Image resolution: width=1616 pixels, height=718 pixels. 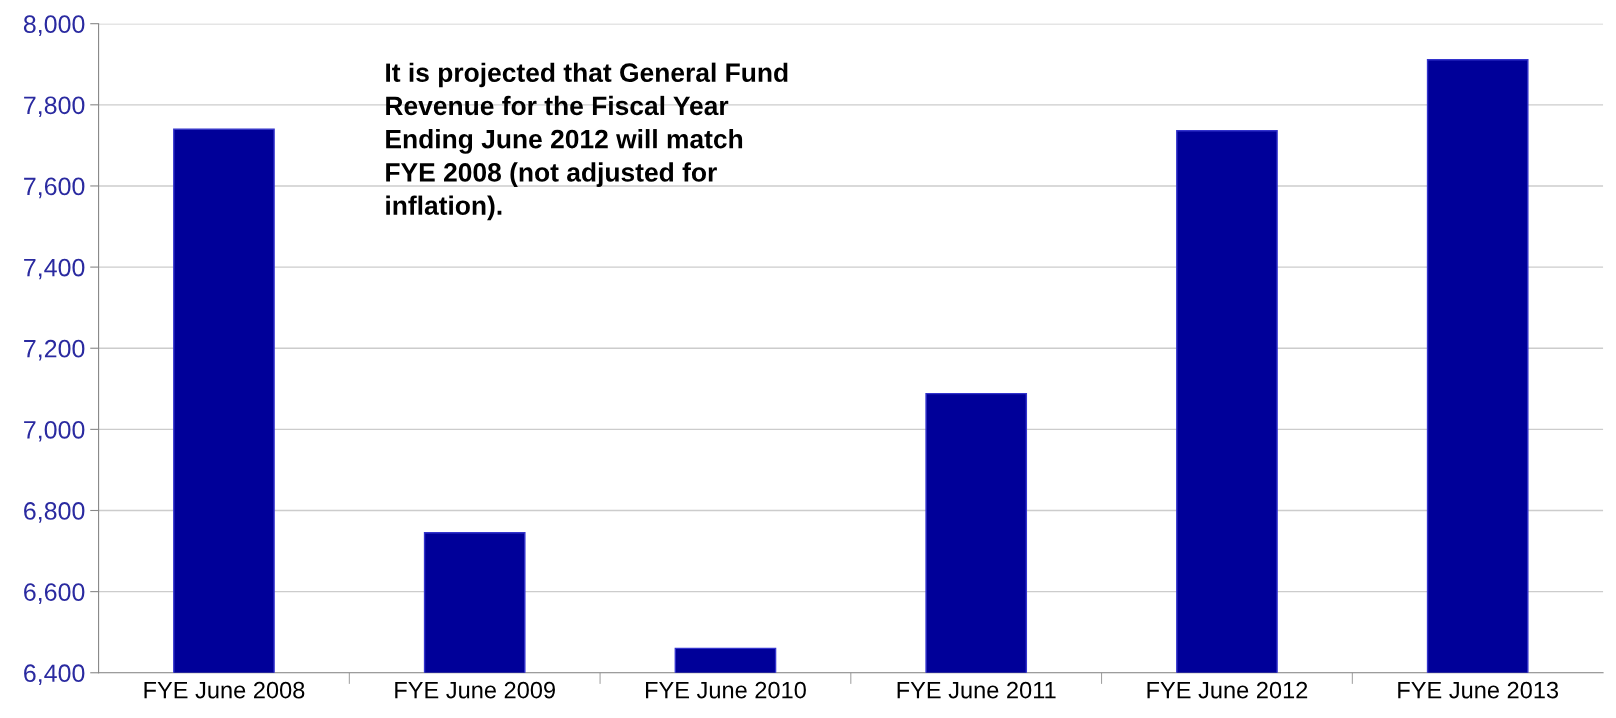 What do you see at coordinates (587, 141) in the screenshot?
I see `annotation: It is projected that General Fund Revenue for the Fiscal Year Ending June 2012 will match FYE 2008 (not adjusted for inflation).` at bounding box center [587, 141].